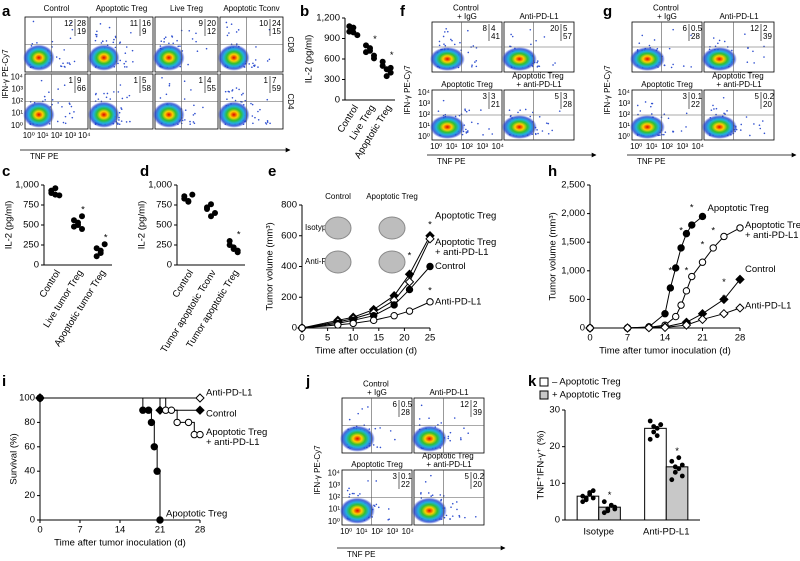 The image size is (800, 561). Describe the element at coordinates (186, 8) in the screenshot. I see `plot-title: Live Treg` at that location.